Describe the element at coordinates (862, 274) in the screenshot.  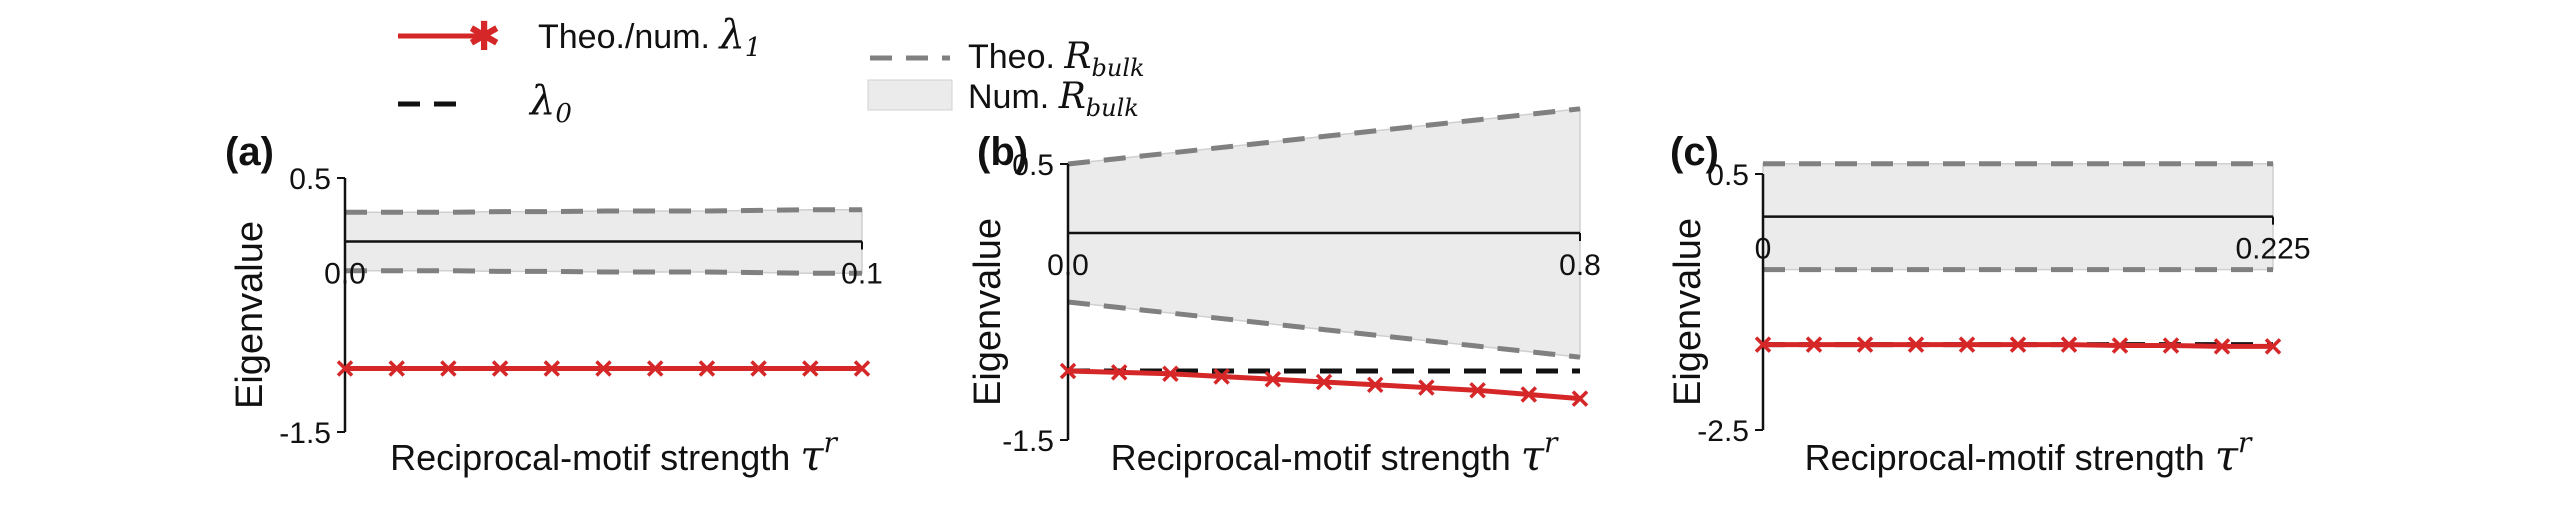
I see `x-tick-label: 0.1` at that location.